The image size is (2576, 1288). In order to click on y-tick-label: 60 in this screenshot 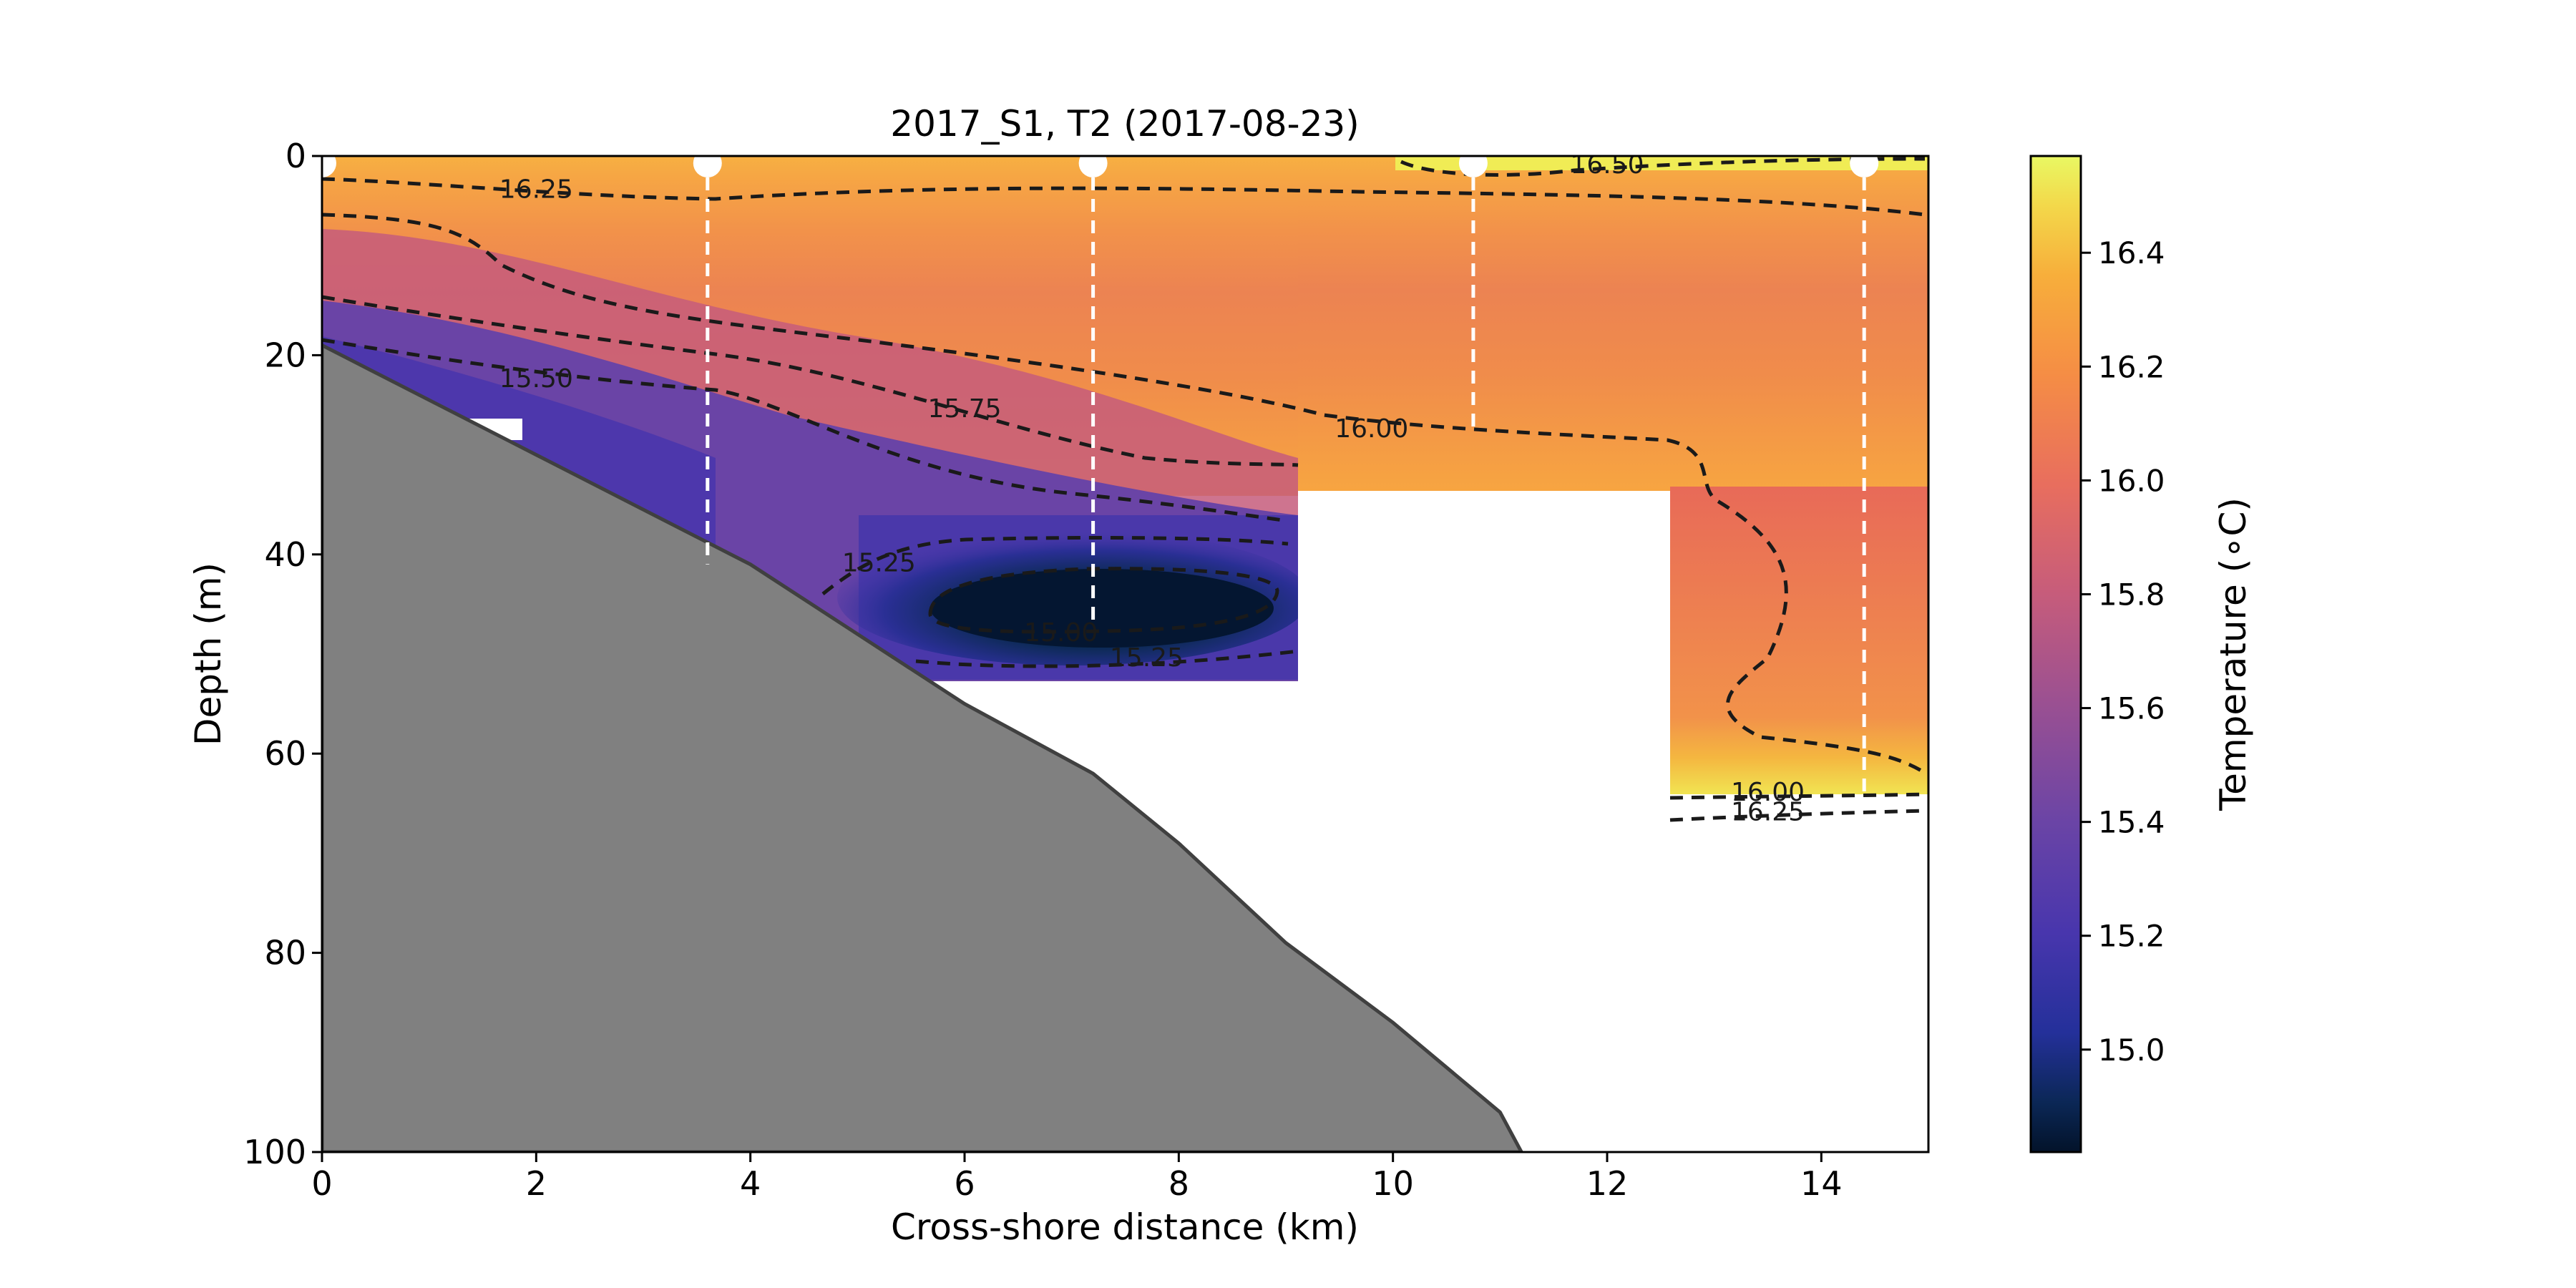, I will do `click(285, 753)`.